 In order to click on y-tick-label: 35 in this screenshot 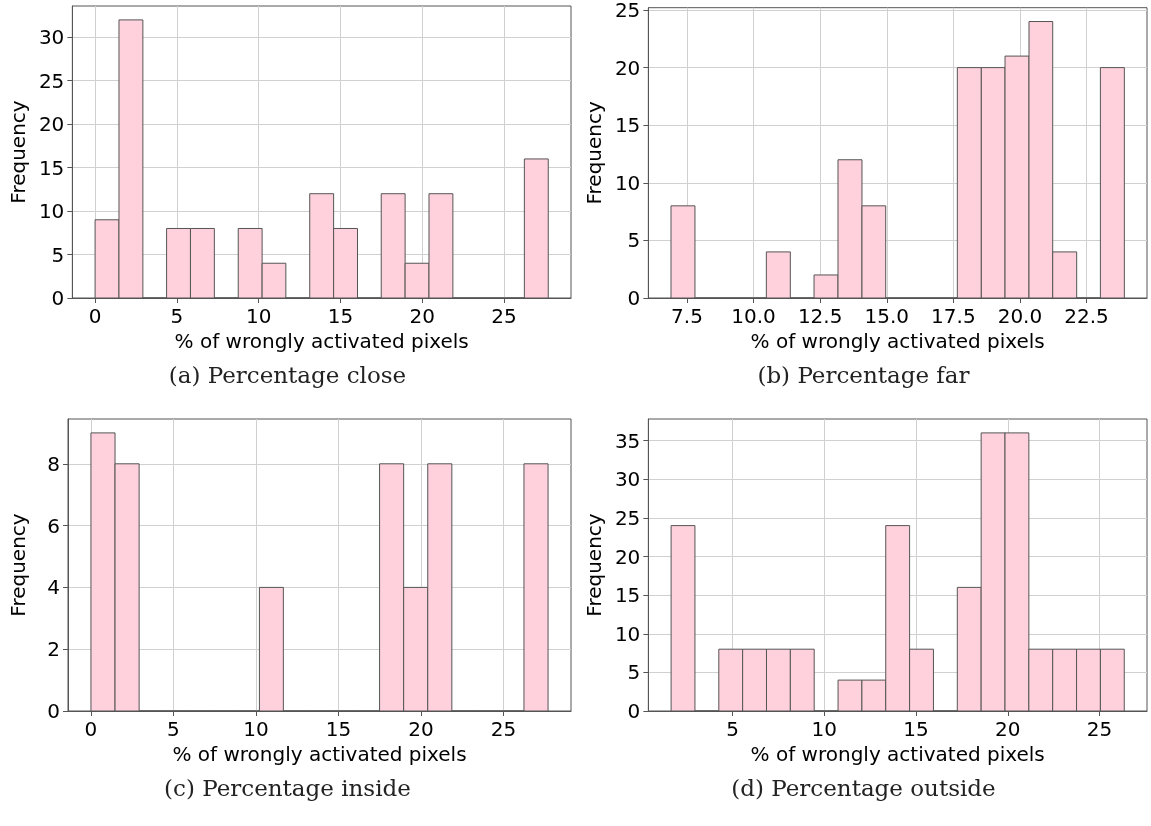, I will do `click(627, 440)`.